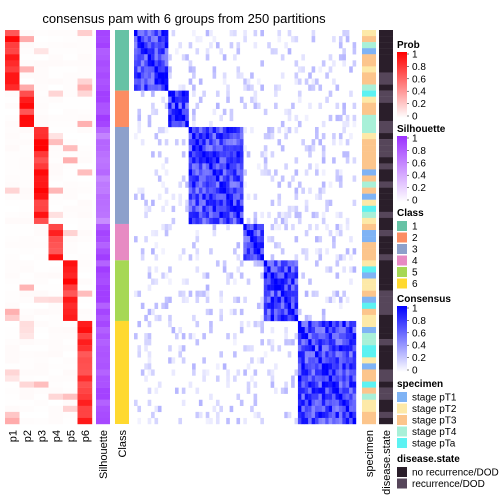 The width and height of the screenshot is (504, 504). Describe the element at coordinates (103, 184) in the screenshot. I see `silhouette-cell` at that location.